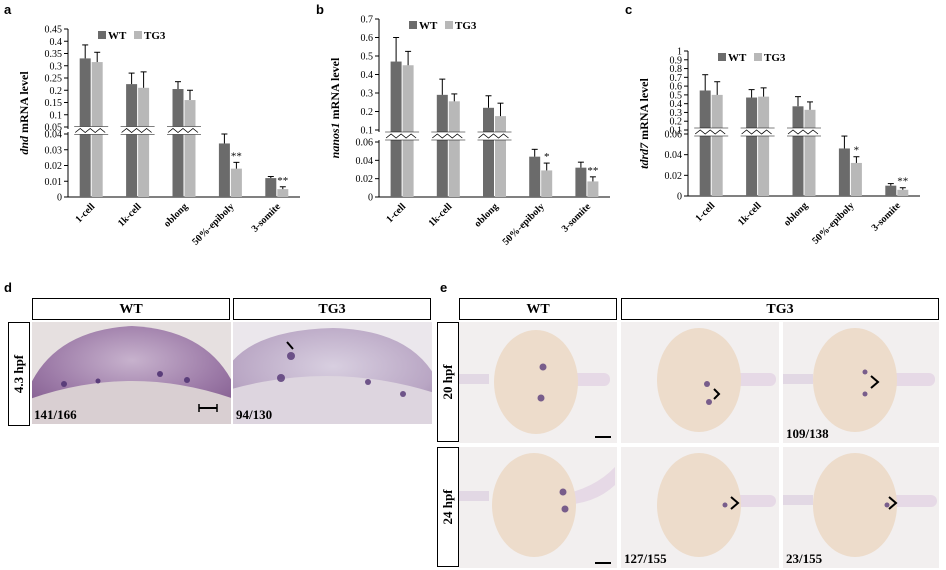 Image resolution: width=946 pixels, height=570 pixels. I want to click on y-tick-label: 0.25, so click(54, 79).